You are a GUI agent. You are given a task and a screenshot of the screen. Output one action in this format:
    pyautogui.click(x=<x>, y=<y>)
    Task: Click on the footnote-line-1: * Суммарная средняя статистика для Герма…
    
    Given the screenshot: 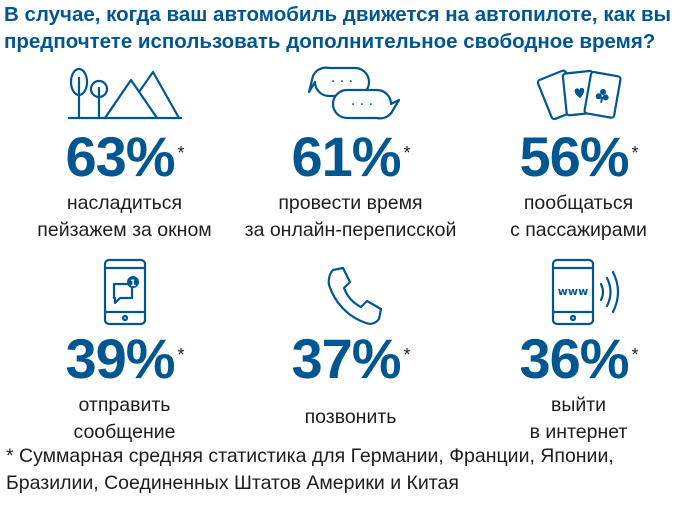 What is the action you would take?
    pyautogui.click(x=310, y=456)
    